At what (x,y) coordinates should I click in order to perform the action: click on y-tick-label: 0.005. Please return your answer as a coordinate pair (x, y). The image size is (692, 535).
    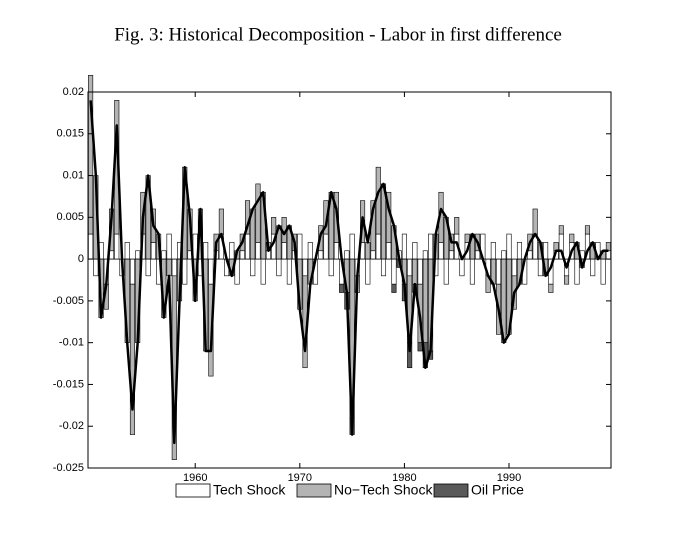
    Looking at the image, I should click on (70, 217).